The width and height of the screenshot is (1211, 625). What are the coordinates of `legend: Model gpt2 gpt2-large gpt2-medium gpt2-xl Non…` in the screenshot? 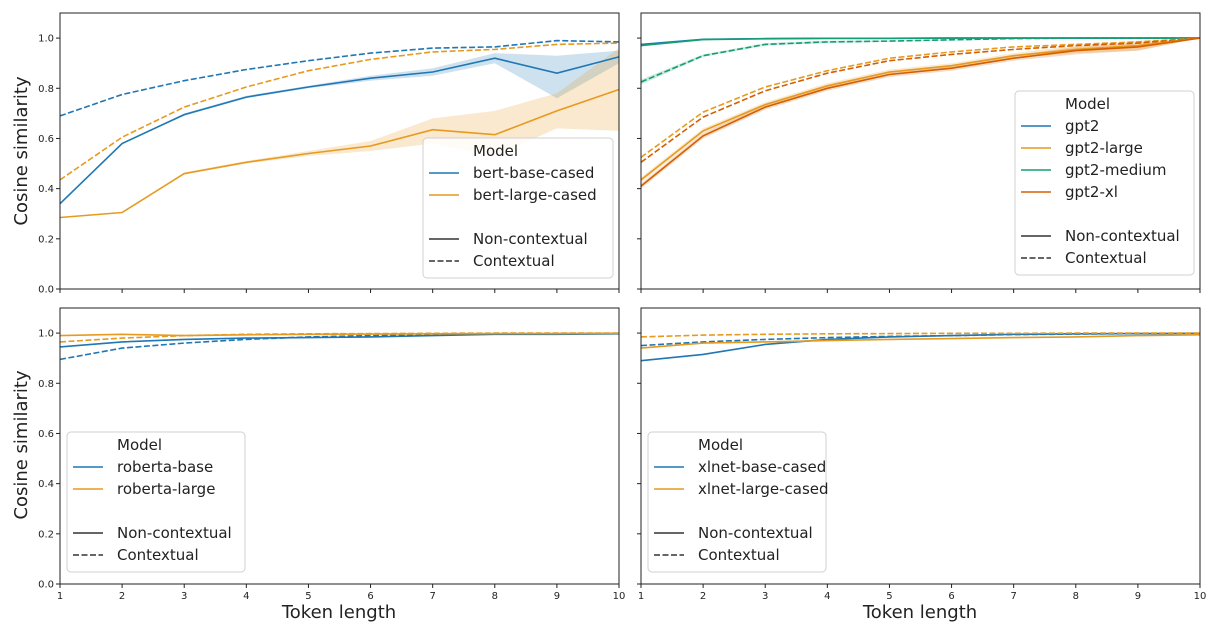 It's located at (1104, 183).